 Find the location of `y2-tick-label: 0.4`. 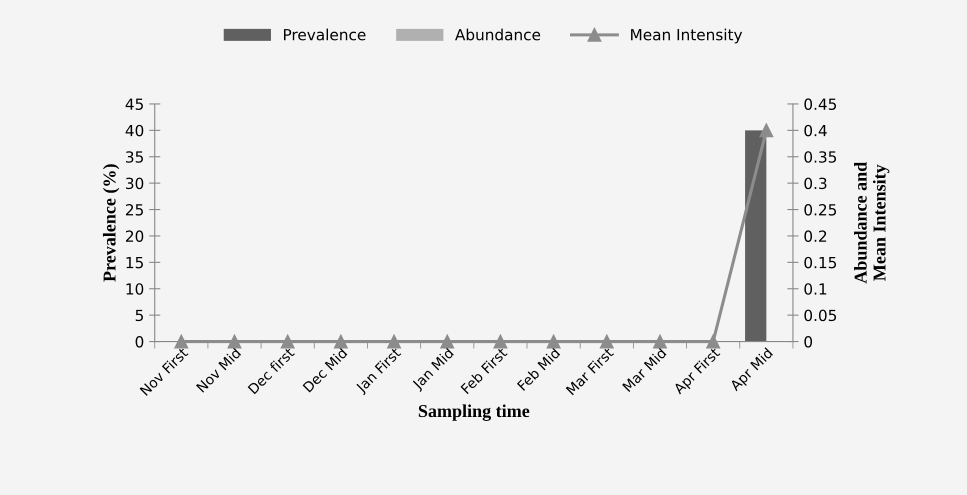

y2-tick-label: 0.4 is located at coordinates (815, 130).